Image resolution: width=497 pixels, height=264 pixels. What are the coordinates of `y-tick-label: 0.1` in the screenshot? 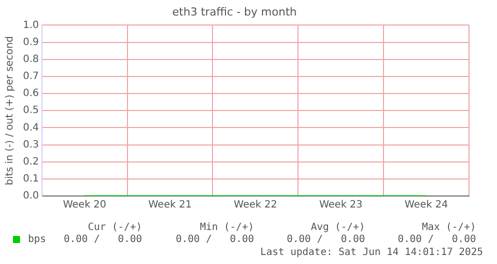 It's located at (30, 179).